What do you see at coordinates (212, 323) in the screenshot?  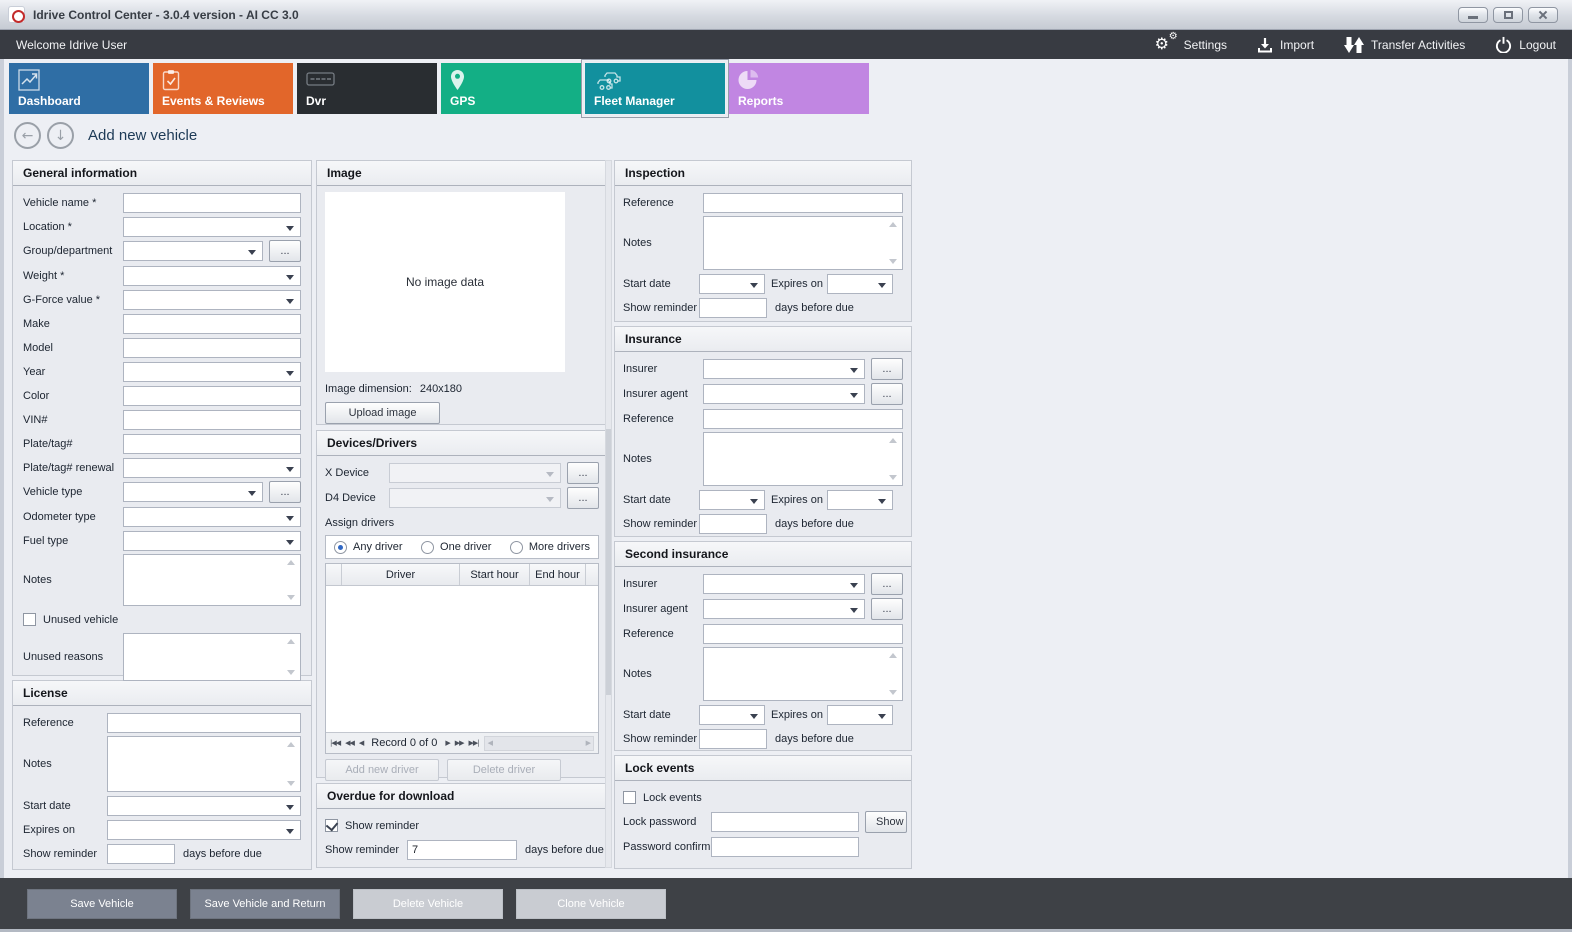 I see `make-input` at bounding box center [212, 323].